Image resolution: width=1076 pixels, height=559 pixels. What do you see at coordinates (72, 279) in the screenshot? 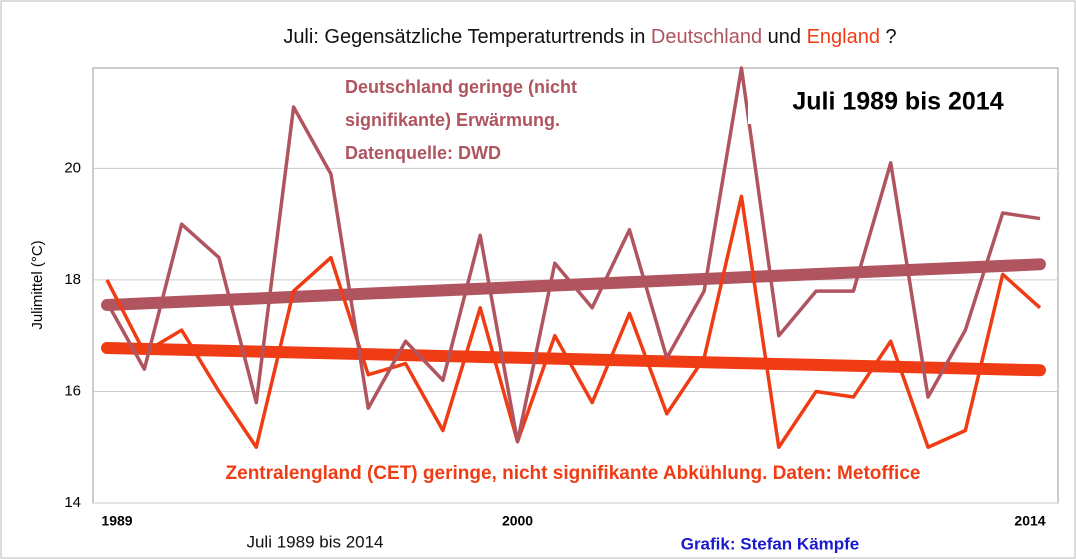
I see `y-tick-label: 18` at bounding box center [72, 279].